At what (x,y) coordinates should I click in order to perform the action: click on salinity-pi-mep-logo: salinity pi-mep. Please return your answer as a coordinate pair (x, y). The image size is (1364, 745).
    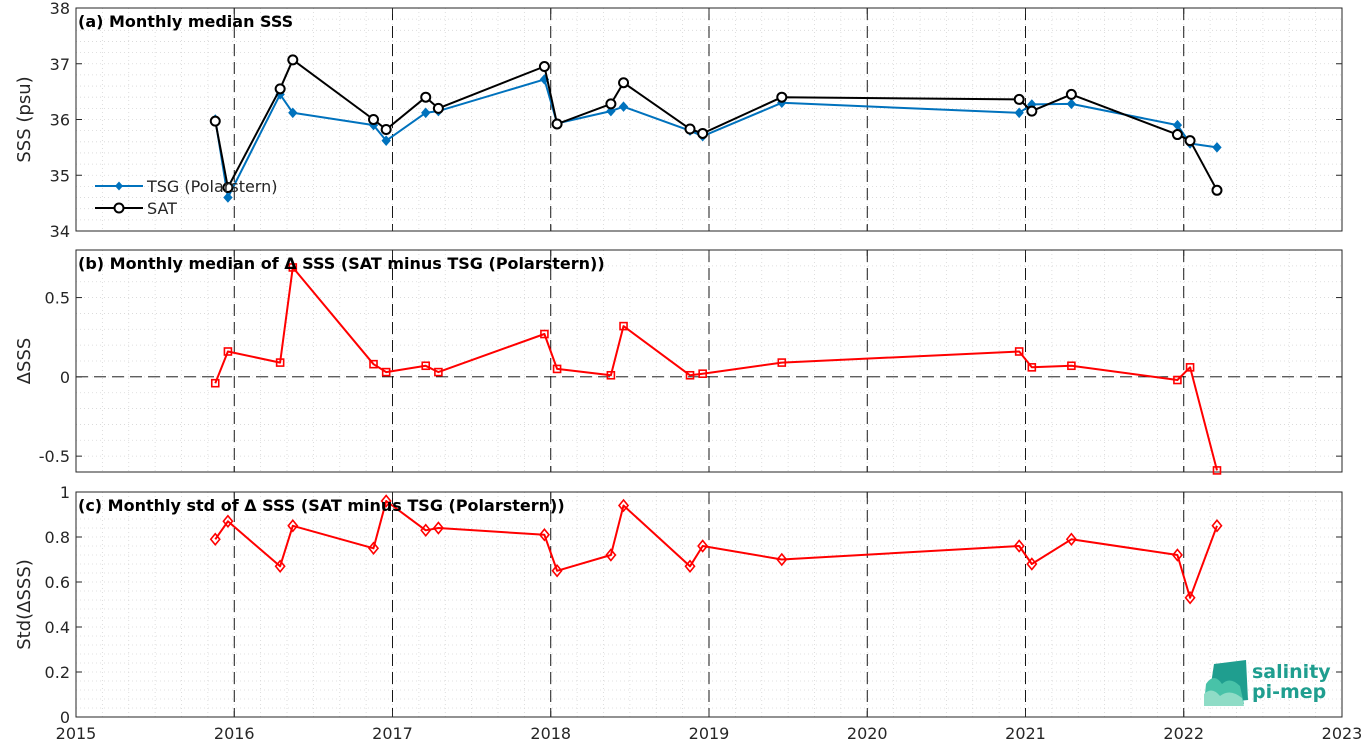
    Looking at the image, I should click on (1267, 683).